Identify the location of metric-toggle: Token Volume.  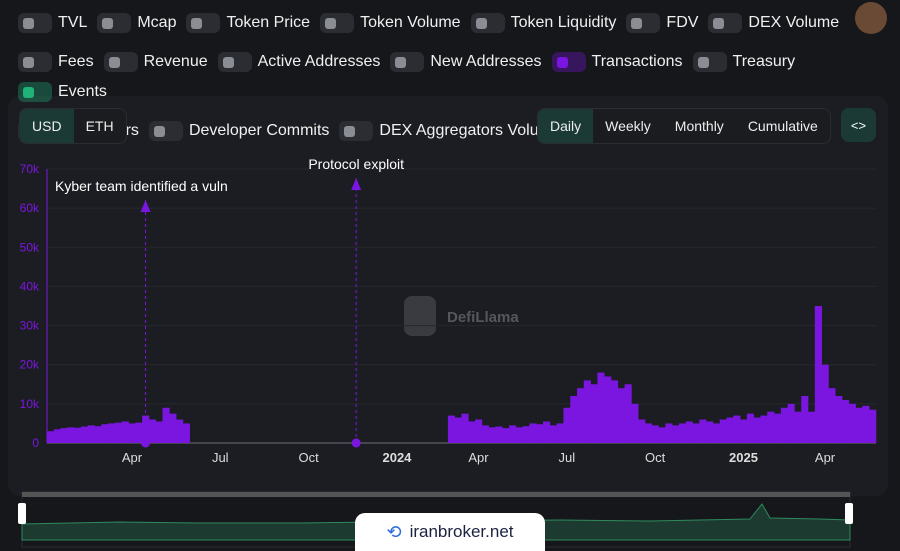
(390, 22).